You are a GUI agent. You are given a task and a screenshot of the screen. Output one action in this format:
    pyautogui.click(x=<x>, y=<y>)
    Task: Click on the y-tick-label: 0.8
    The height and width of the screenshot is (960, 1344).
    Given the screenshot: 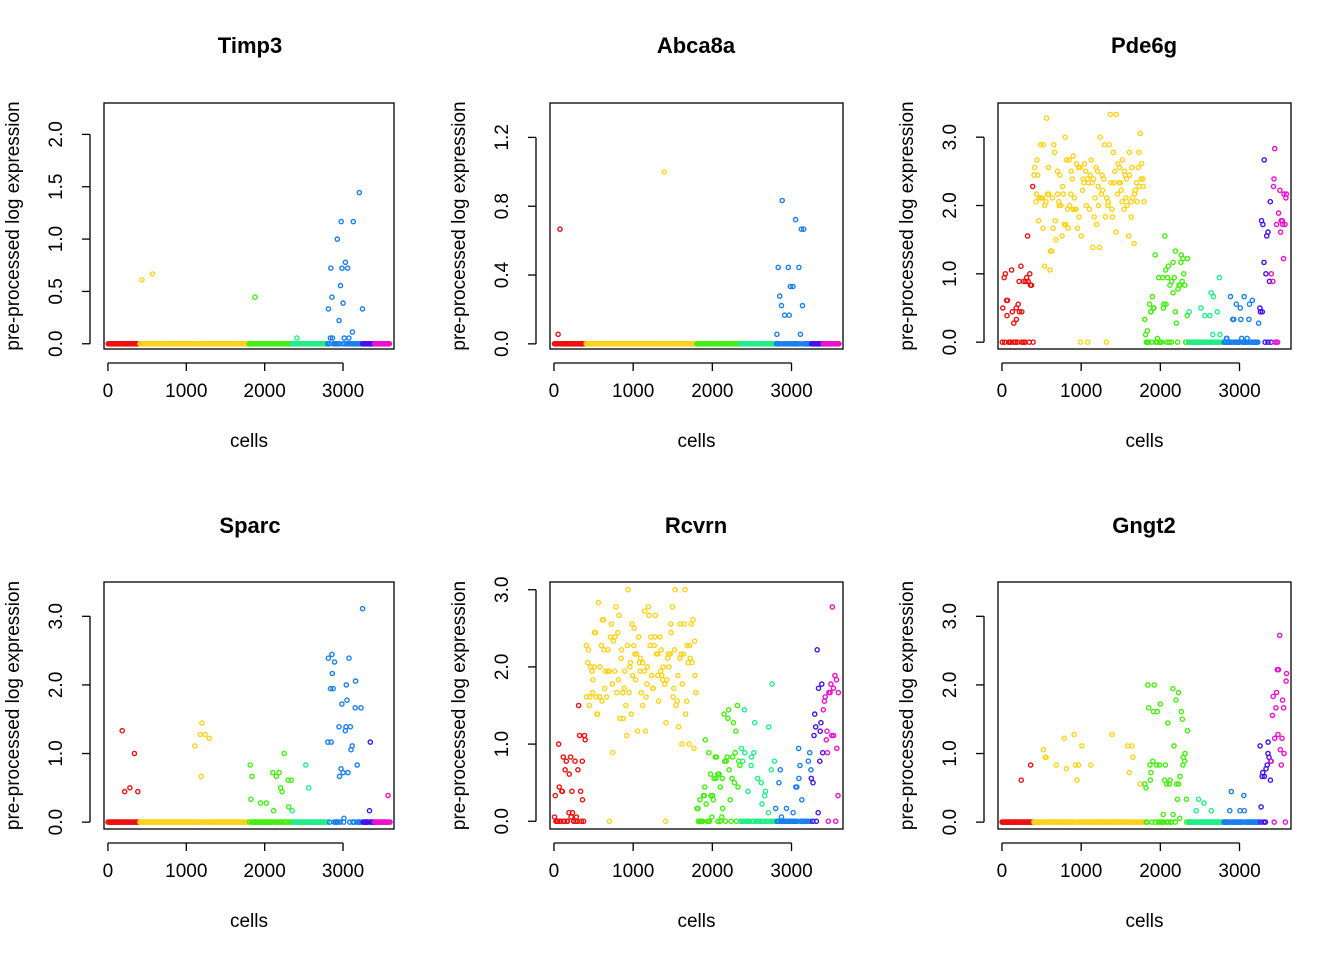 What is the action you would take?
    pyautogui.click(x=502, y=206)
    